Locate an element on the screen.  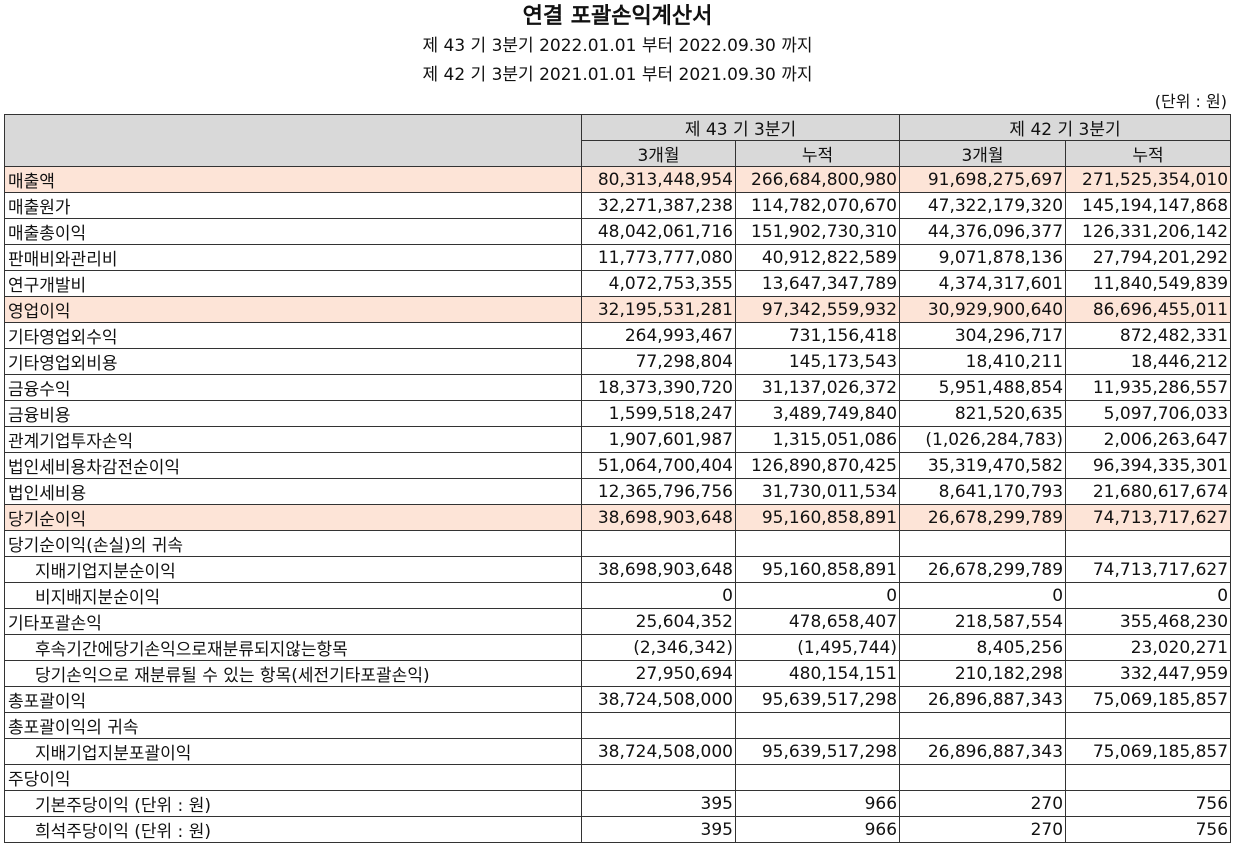
row-label: 판매비와관리비 is located at coordinates (293, 257).